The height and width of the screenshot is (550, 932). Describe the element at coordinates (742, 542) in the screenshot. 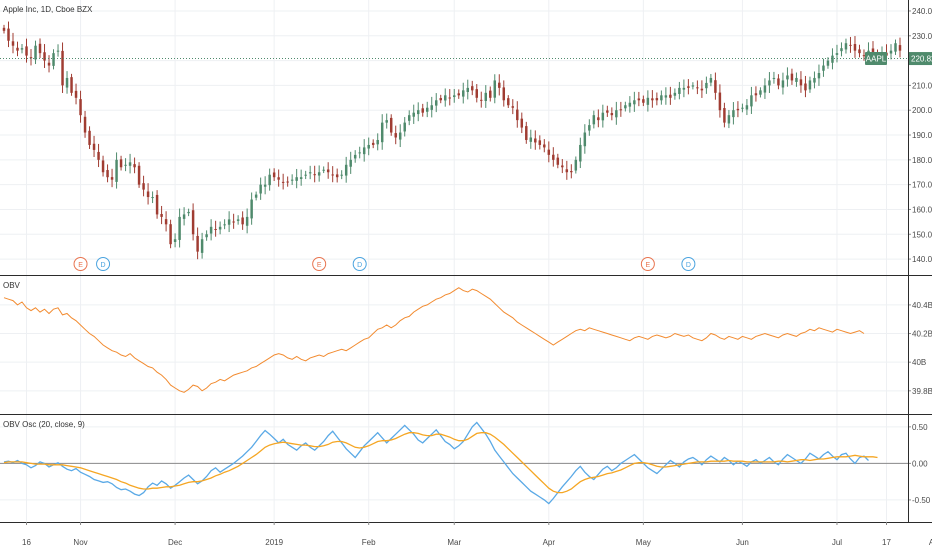

I see `x-tick-label: Jun` at that location.